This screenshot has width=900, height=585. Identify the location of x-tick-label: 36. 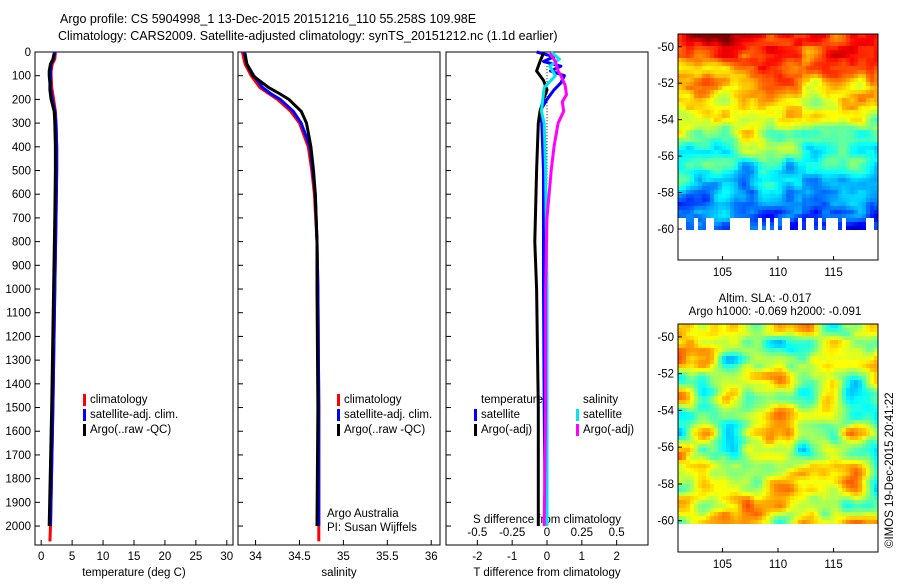
(431, 557).